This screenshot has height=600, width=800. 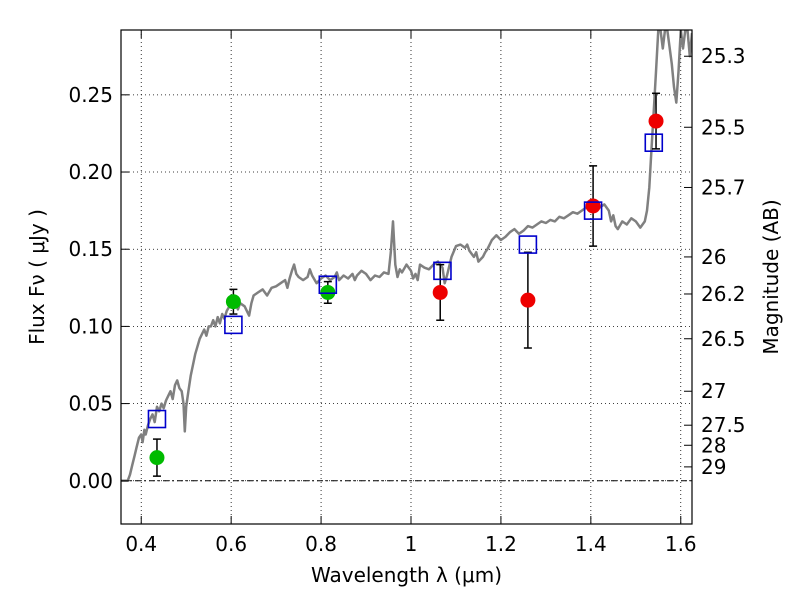 I want to click on y-tick-label: 0.15, so click(x=90, y=249).